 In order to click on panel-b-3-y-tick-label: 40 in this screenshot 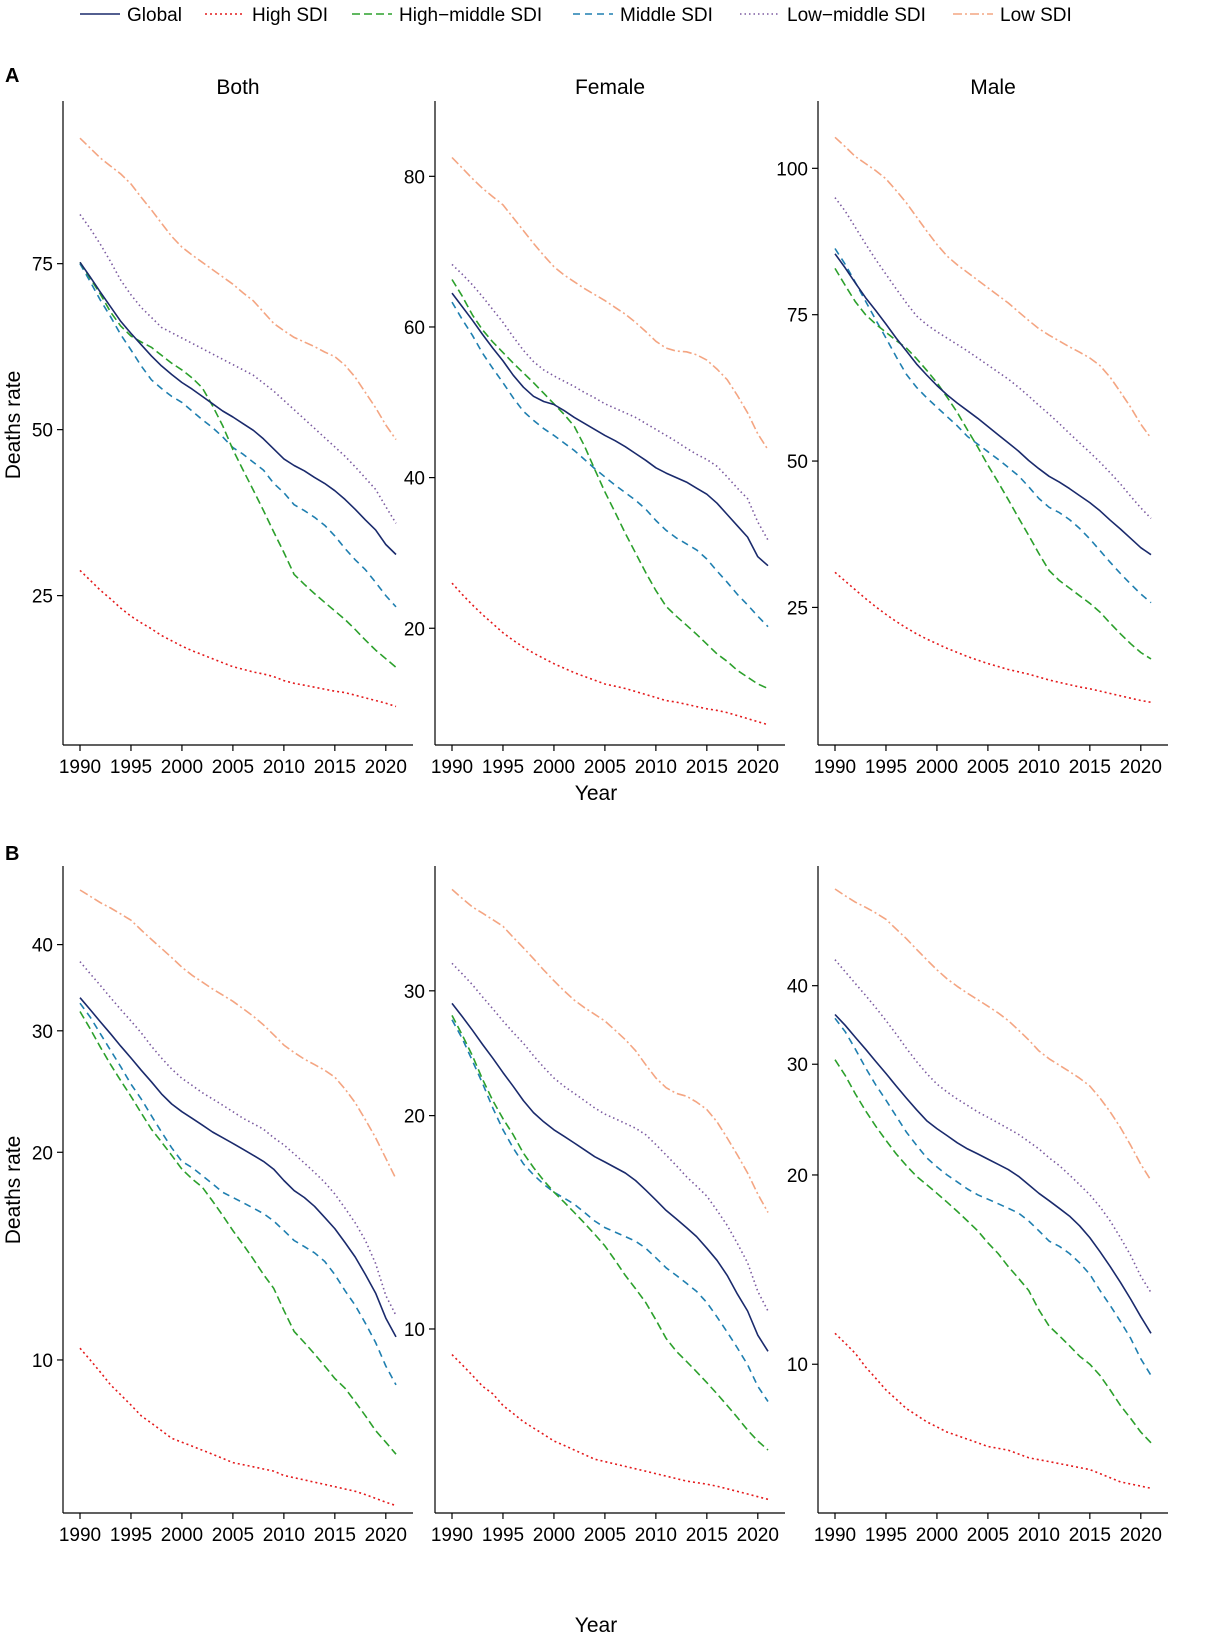, I will do `click(797, 987)`.